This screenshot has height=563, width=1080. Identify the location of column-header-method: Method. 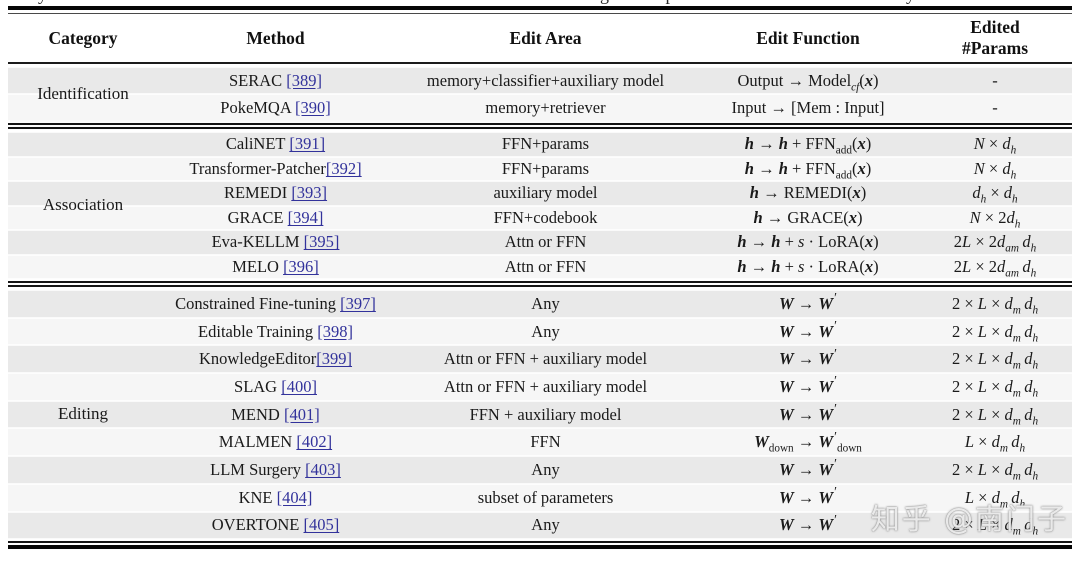
(275, 37).